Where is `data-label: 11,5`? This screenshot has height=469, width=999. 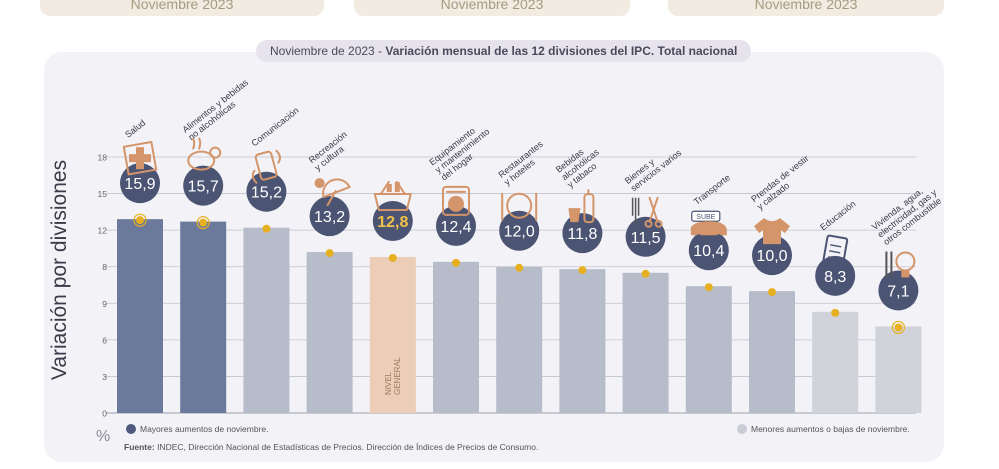 data-label: 11,5 is located at coordinates (646, 238).